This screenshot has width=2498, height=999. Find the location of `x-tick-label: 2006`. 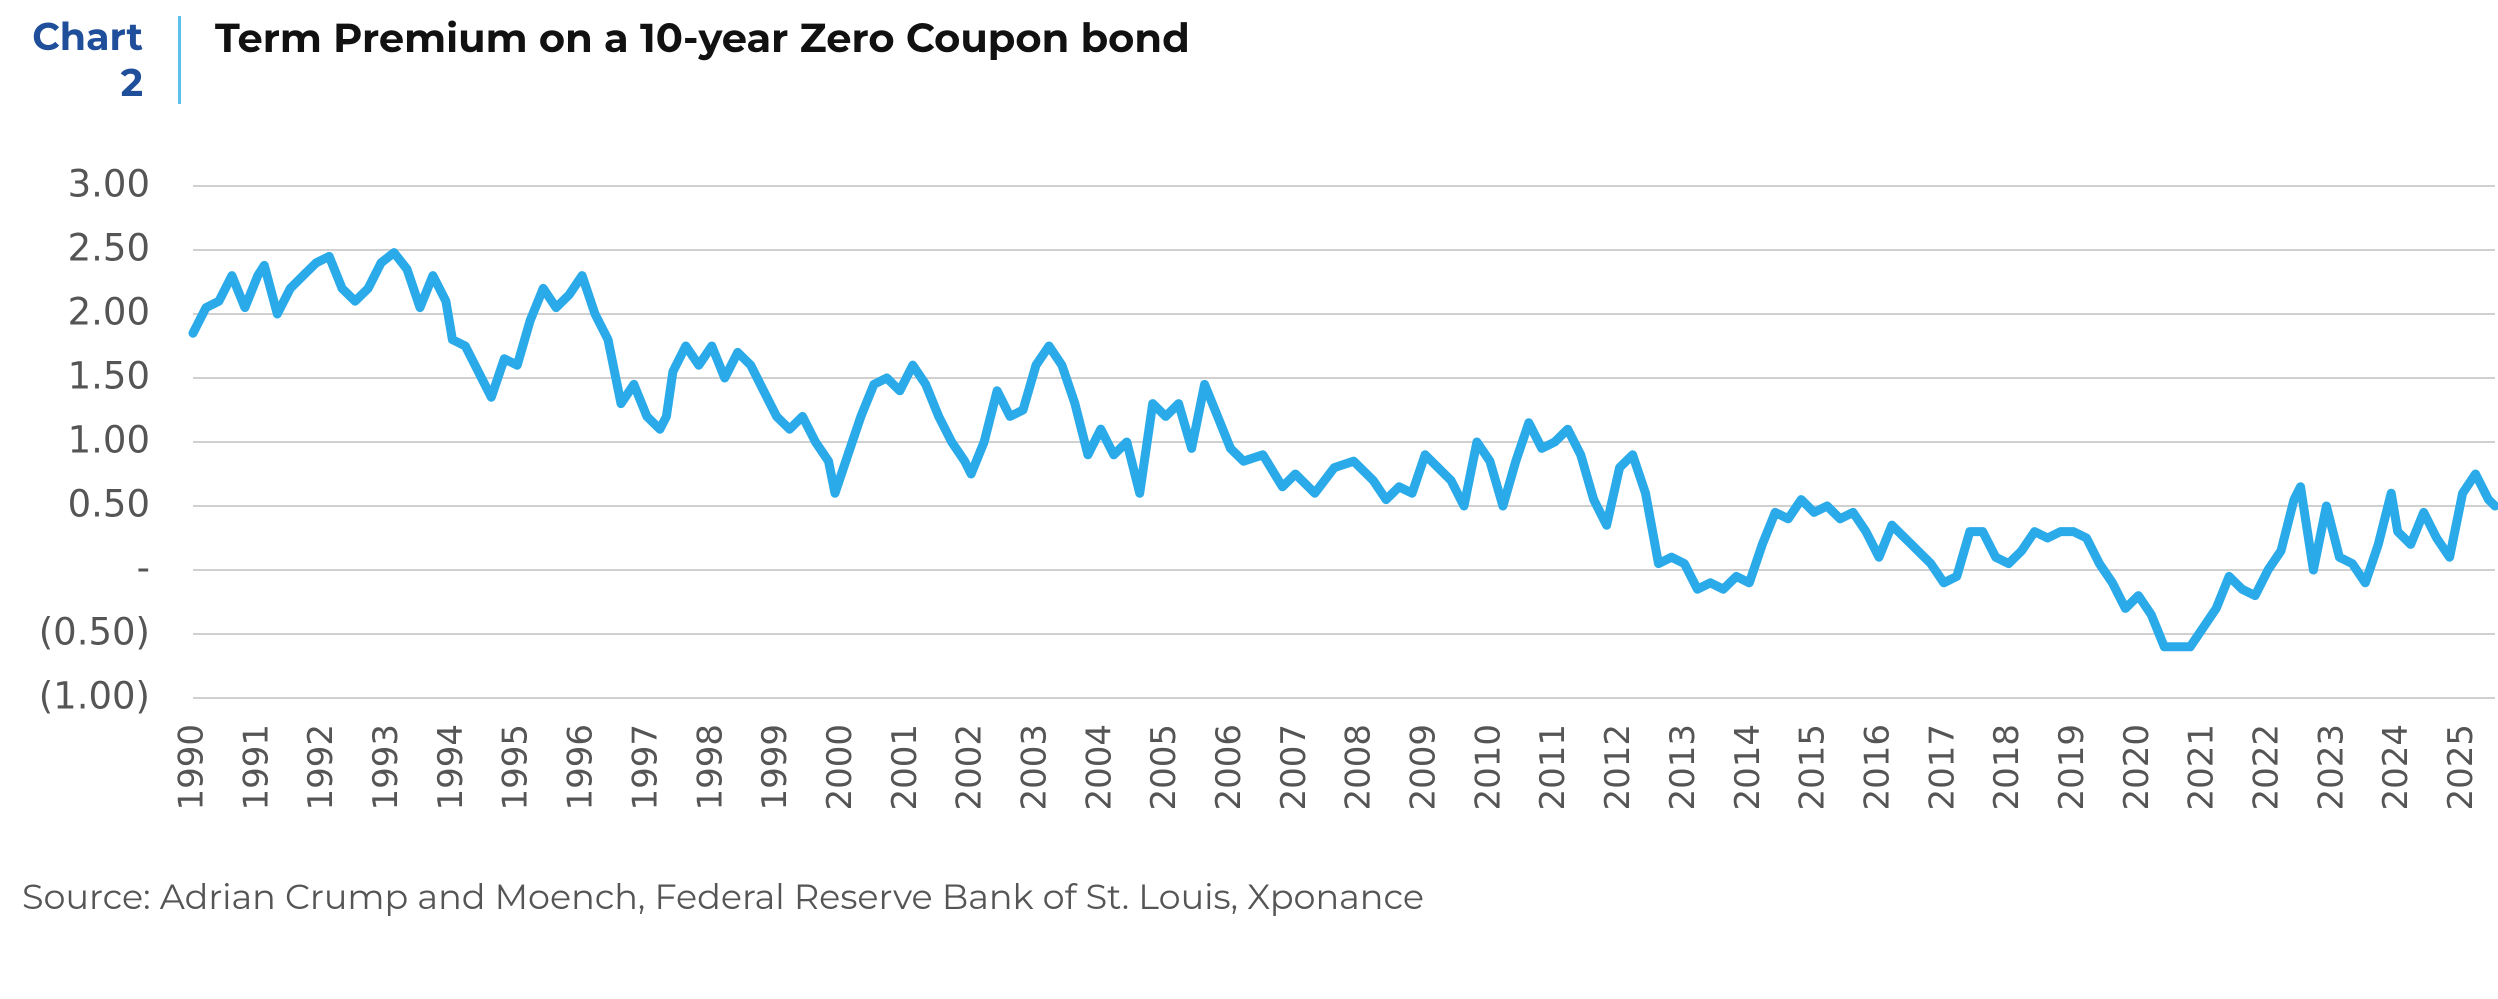

x-tick-label: 2006 is located at coordinates (1229, 767).